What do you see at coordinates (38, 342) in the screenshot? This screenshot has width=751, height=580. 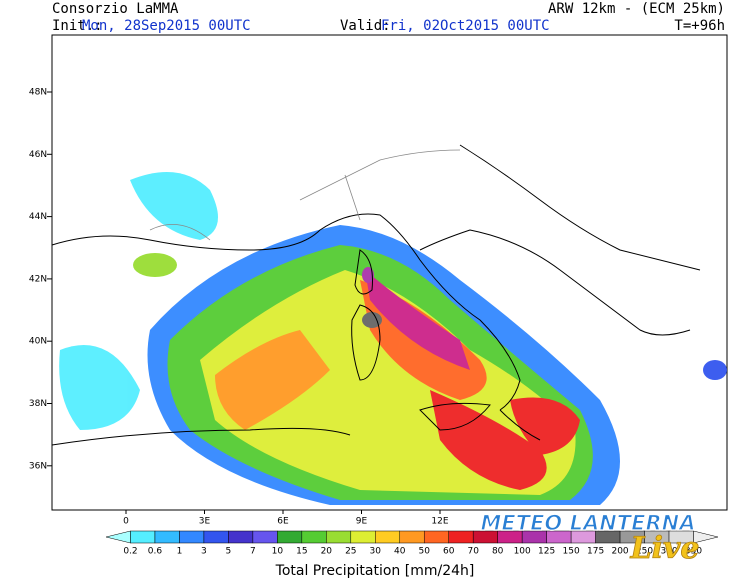 I see `lat-label: 40N` at bounding box center [38, 342].